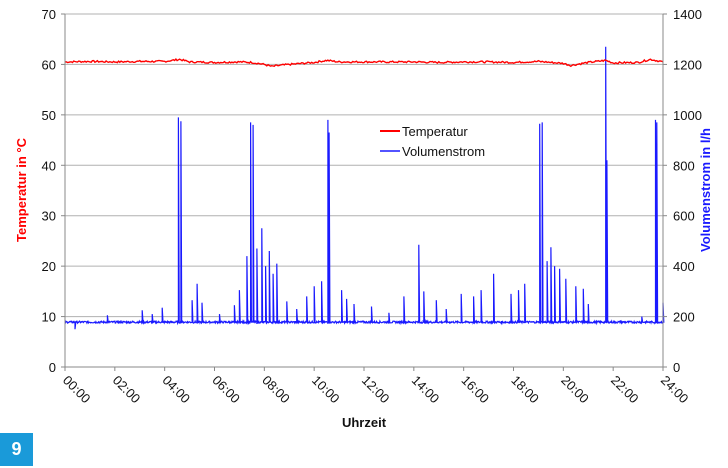  What do you see at coordinates (276, 390) in the screenshot?
I see `x-tick-label: 08:00` at bounding box center [276, 390].